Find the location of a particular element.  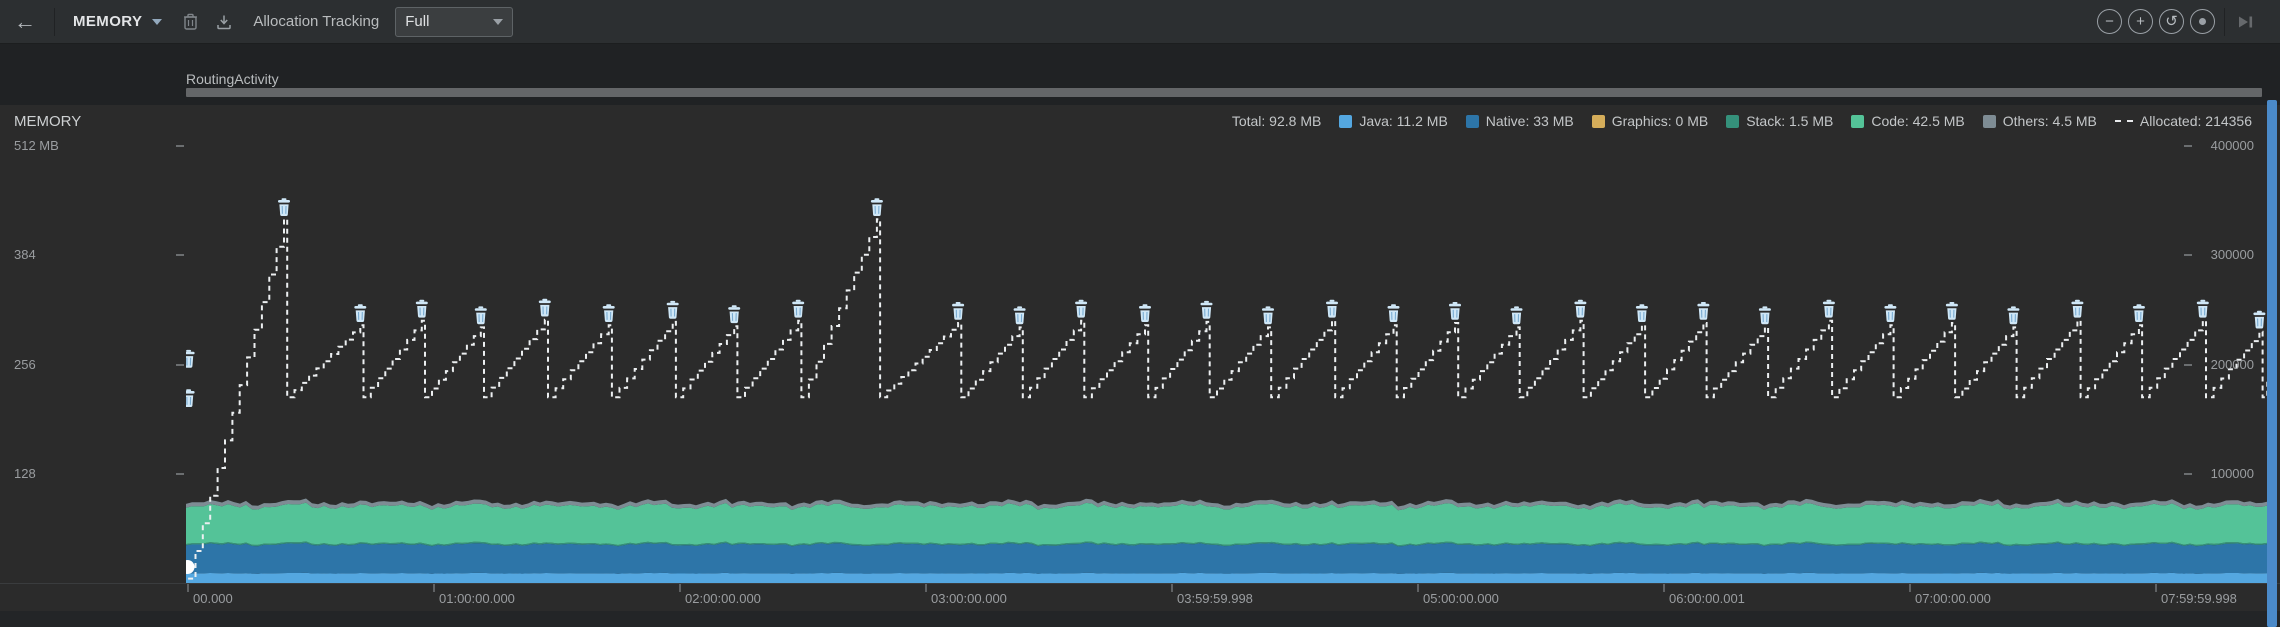

y-axis-right-label: 300000 is located at coordinates (2232, 255).